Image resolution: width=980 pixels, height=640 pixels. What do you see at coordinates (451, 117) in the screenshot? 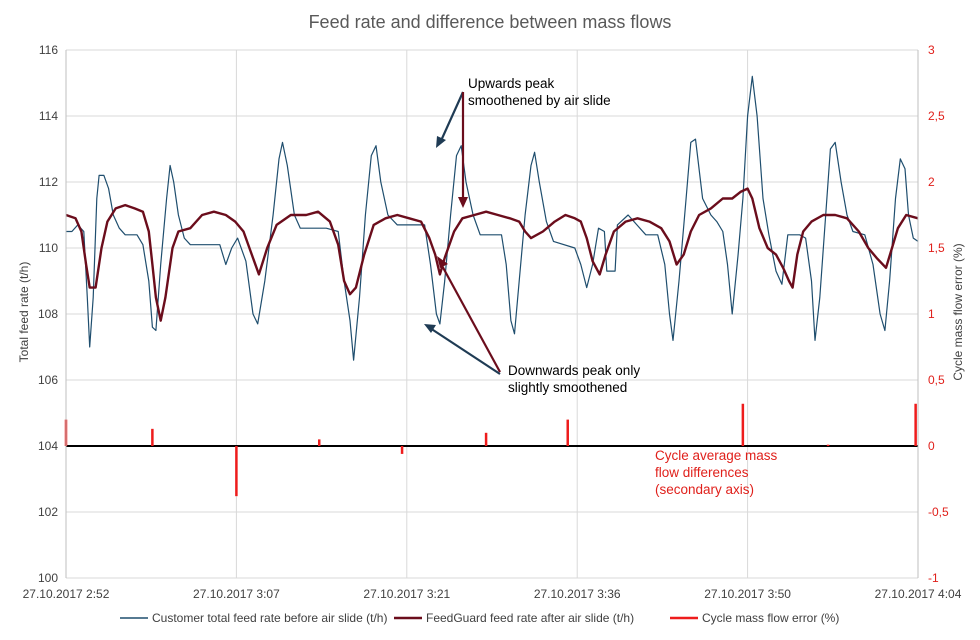
I see `arrow-up-customer` at bounding box center [451, 117].